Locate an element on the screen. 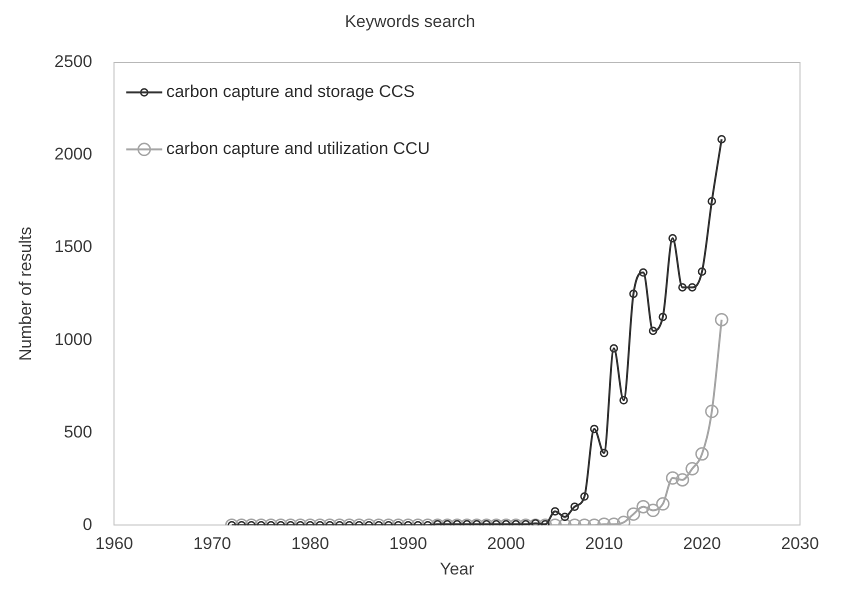  y-tick-label: 1500 is located at coordinates (73, 246).